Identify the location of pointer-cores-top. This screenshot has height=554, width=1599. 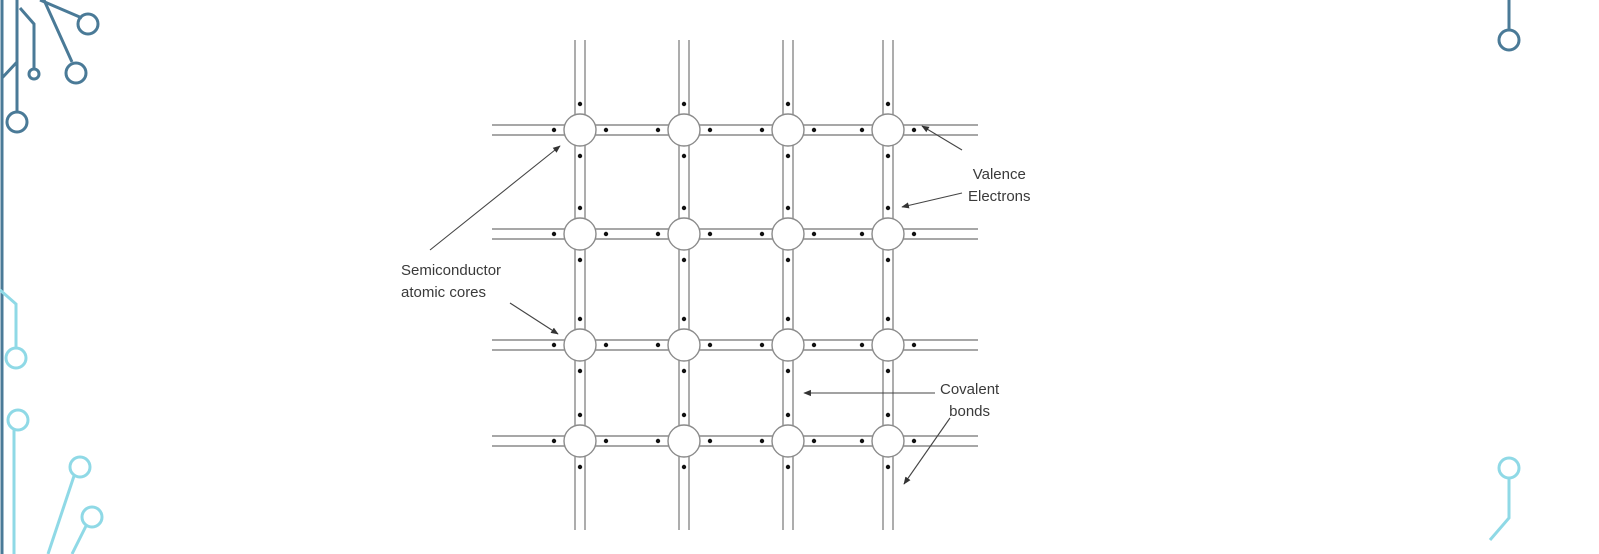
(495, 198).